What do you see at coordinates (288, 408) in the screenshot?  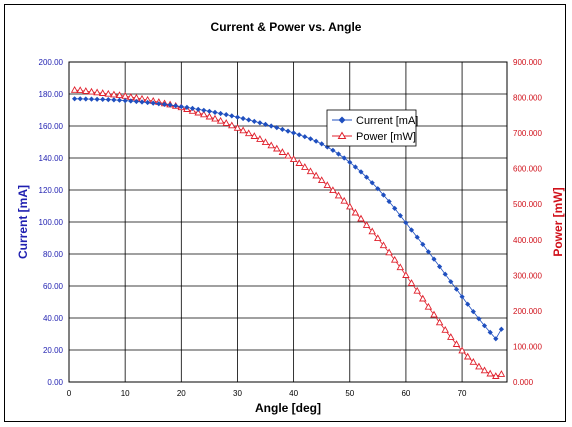 I see `x-axis-title: Angle [deg]` at bounding box center [288, 408].